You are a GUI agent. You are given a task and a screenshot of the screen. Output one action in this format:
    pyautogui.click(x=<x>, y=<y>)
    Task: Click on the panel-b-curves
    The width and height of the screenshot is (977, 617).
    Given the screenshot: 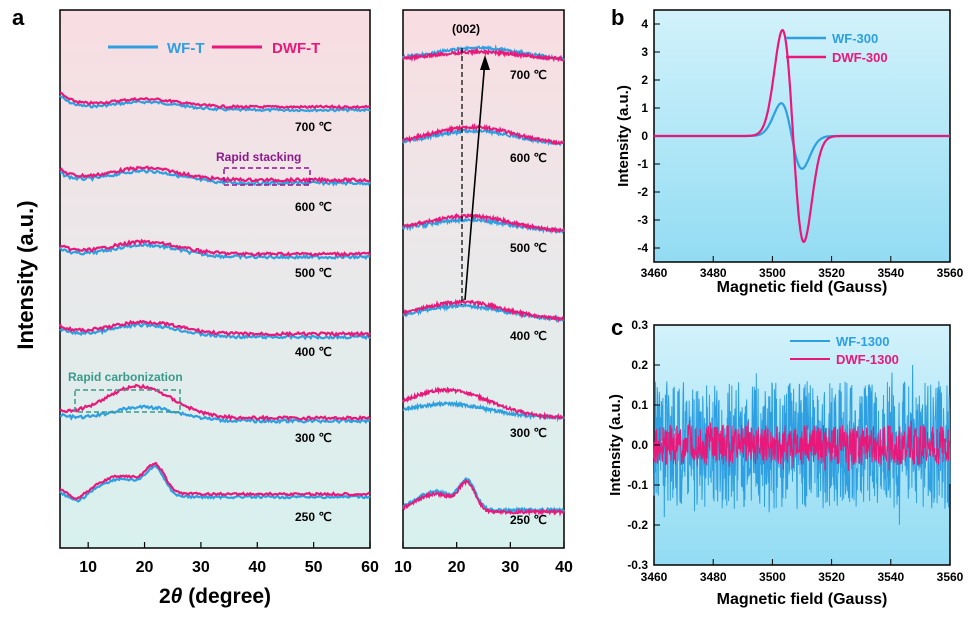 What is the action you would take?
    pyautogui.click(x=802, y=136)
    